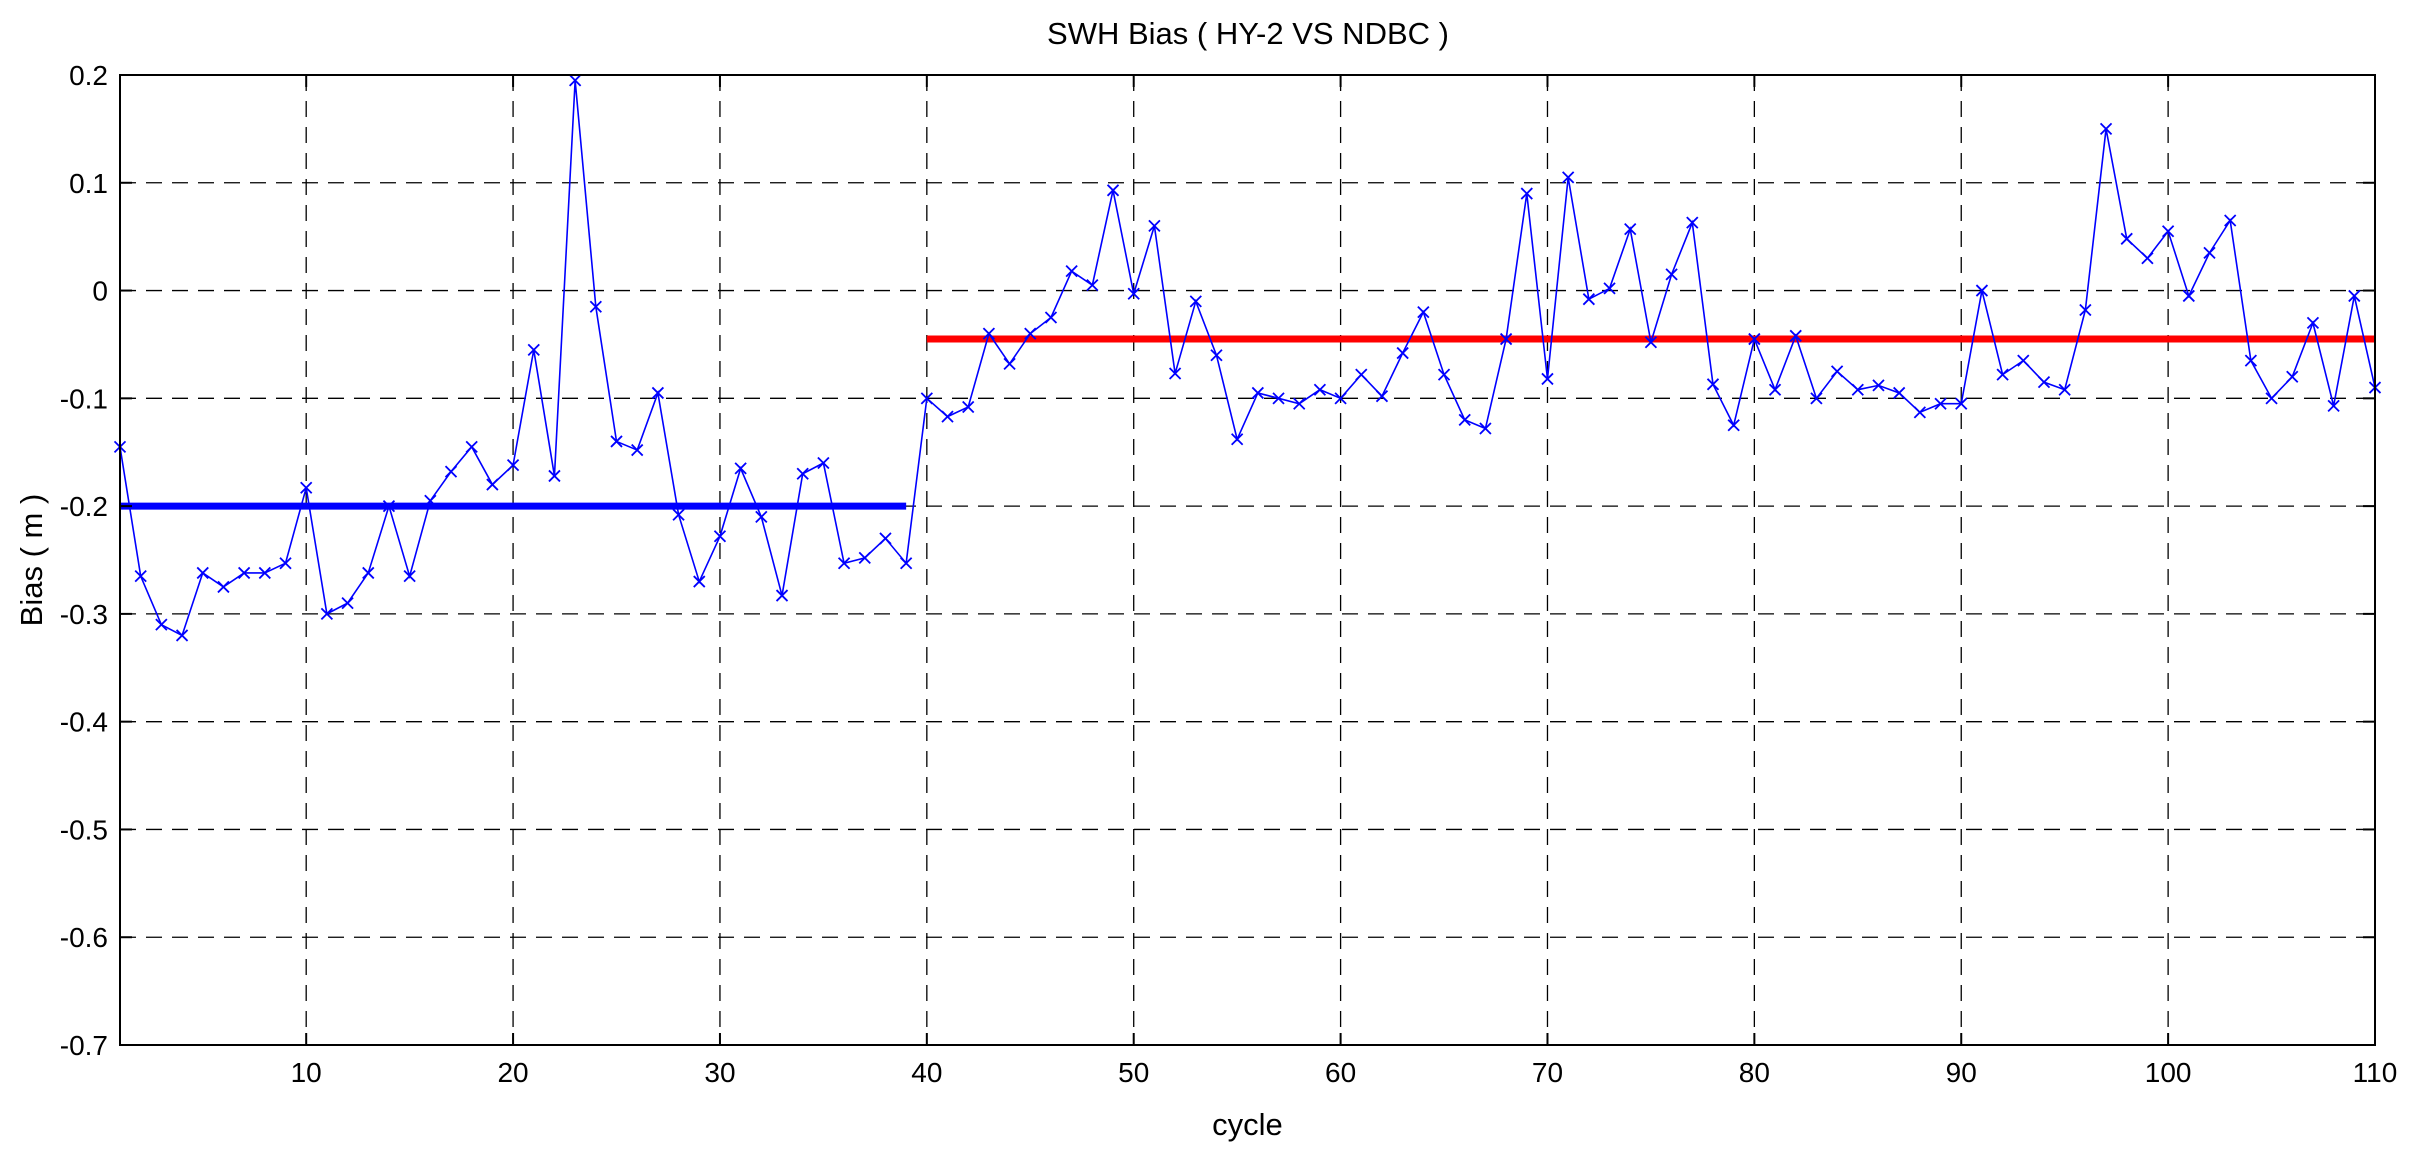 The image size is (2415, 1159). Describe the element at coordinates (1547, 1072) in the screenshot. I see `x-tick-label: 70` at that location.